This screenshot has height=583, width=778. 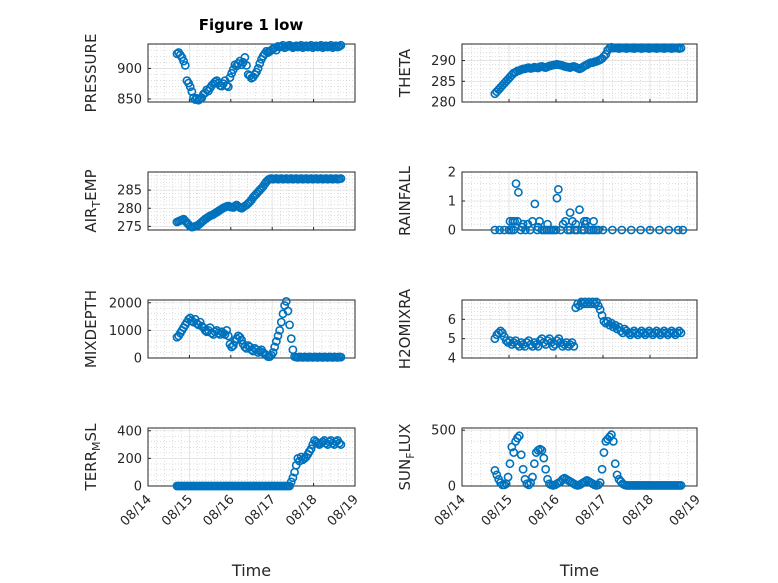 I want to click on x-tick-label: 08/16, so click(x=219, y=510).